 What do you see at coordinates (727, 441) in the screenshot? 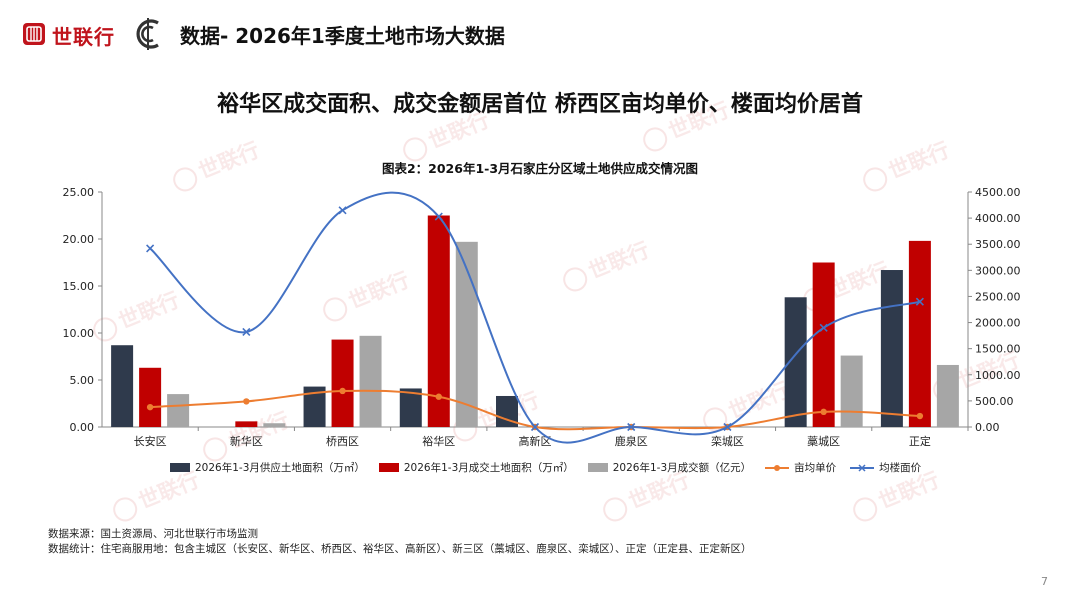
I see `x-tick-label: 栾城区` at bounding box center [727, 441].